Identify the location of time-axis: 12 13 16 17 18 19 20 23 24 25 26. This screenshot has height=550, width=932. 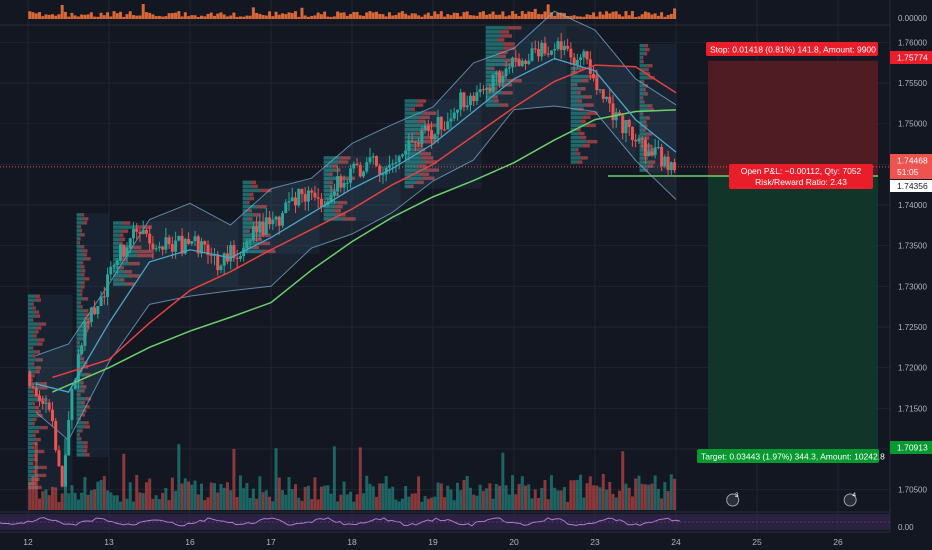
(445, 539).